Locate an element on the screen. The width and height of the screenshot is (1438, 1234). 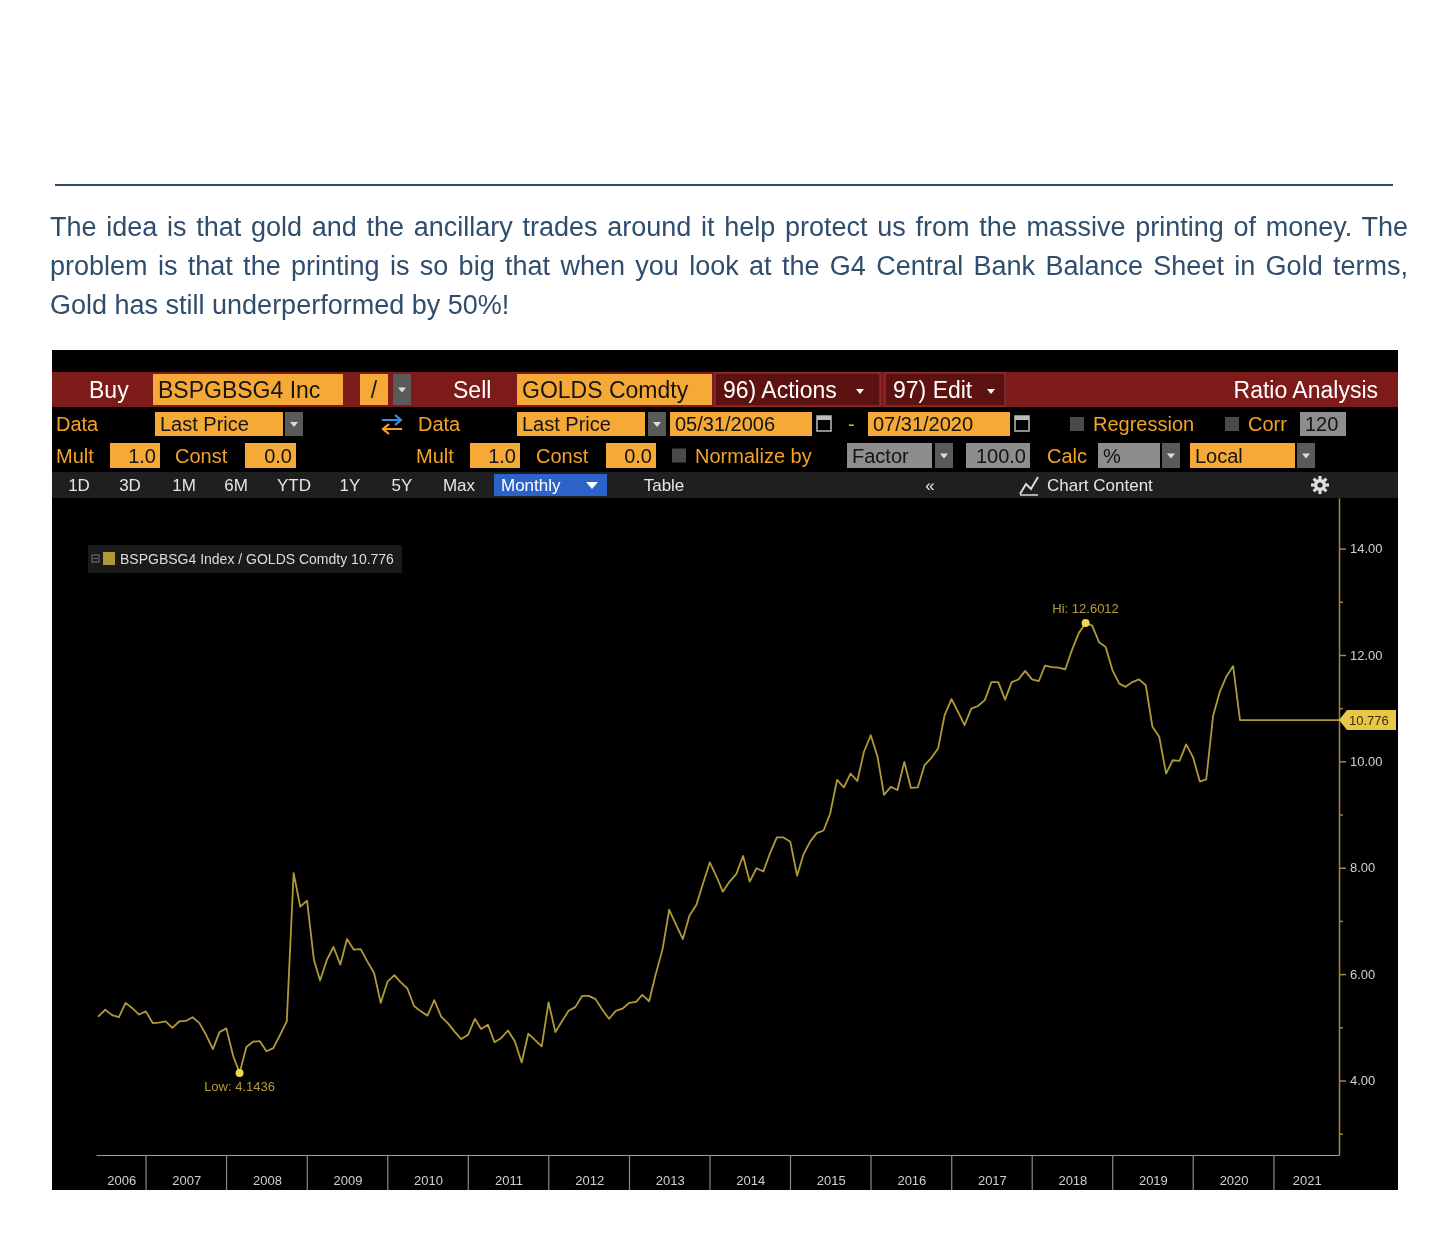
text: 6M is located at coordinates (236, 485).